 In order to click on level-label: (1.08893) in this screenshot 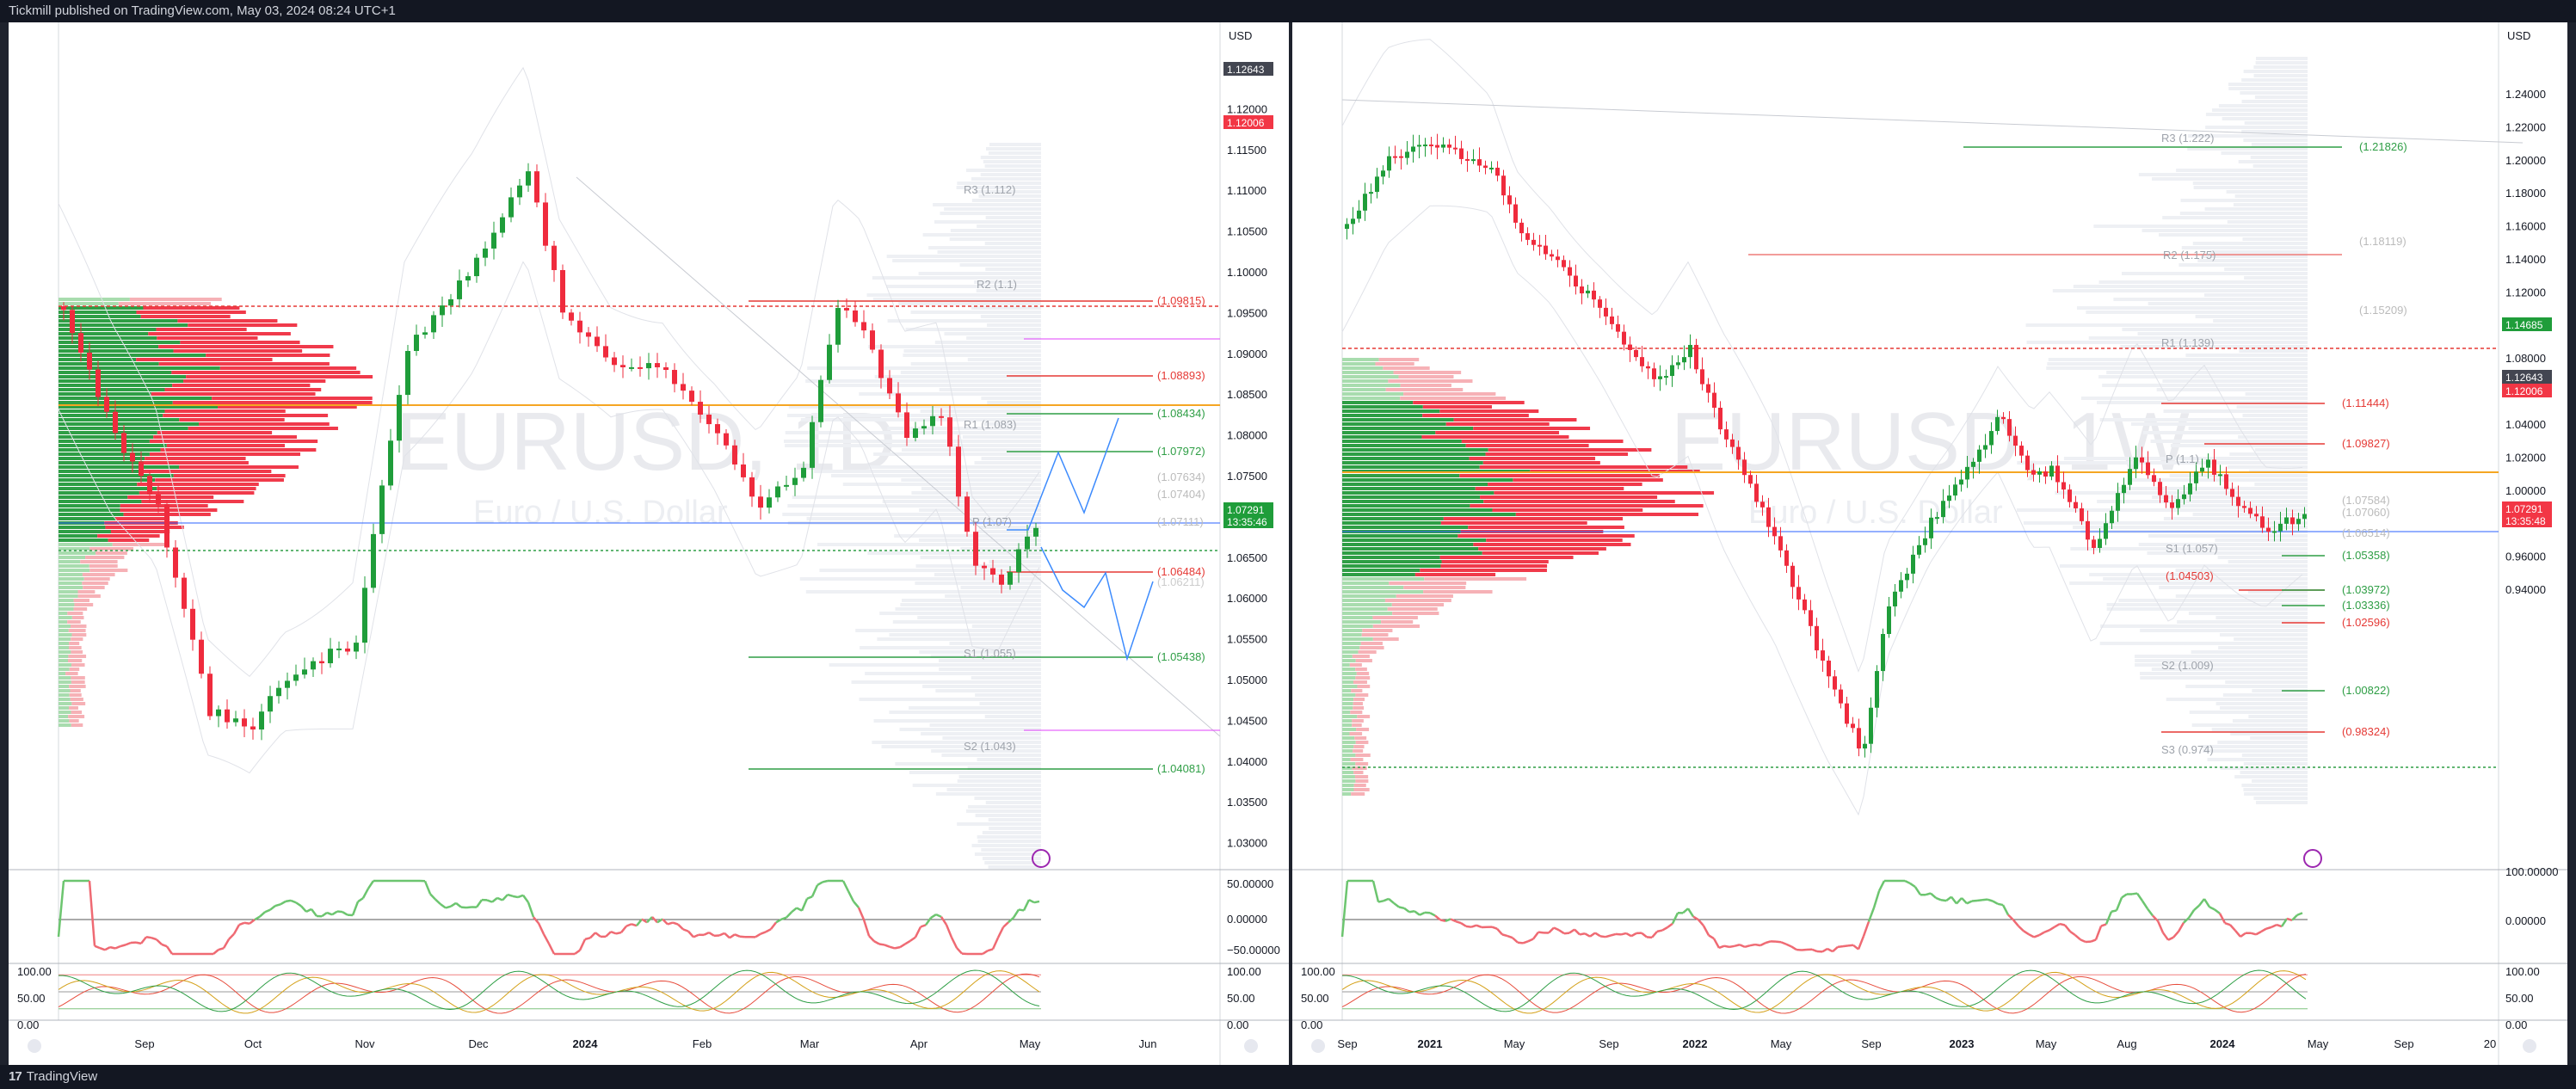, I will do `click(1181, 376)`.